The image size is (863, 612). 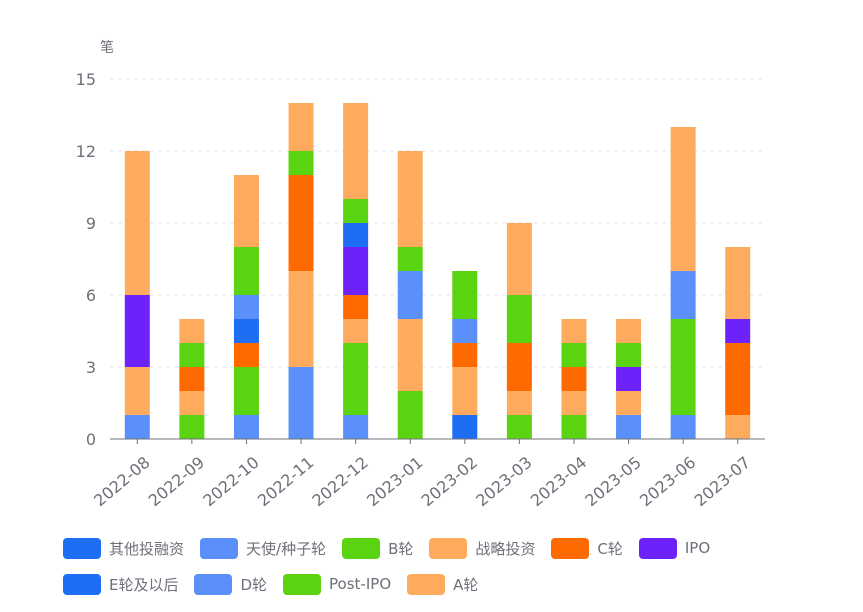 I want to click on legend-item: C轮, so click(x=587, y=548).